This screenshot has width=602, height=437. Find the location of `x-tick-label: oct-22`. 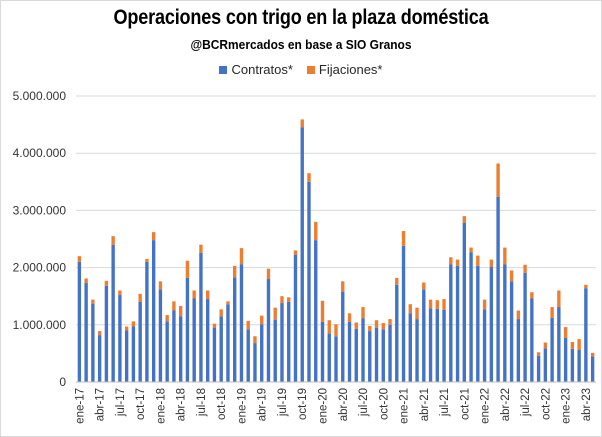

x-tick-label: oct-22 is located at coordinates (546, 404).